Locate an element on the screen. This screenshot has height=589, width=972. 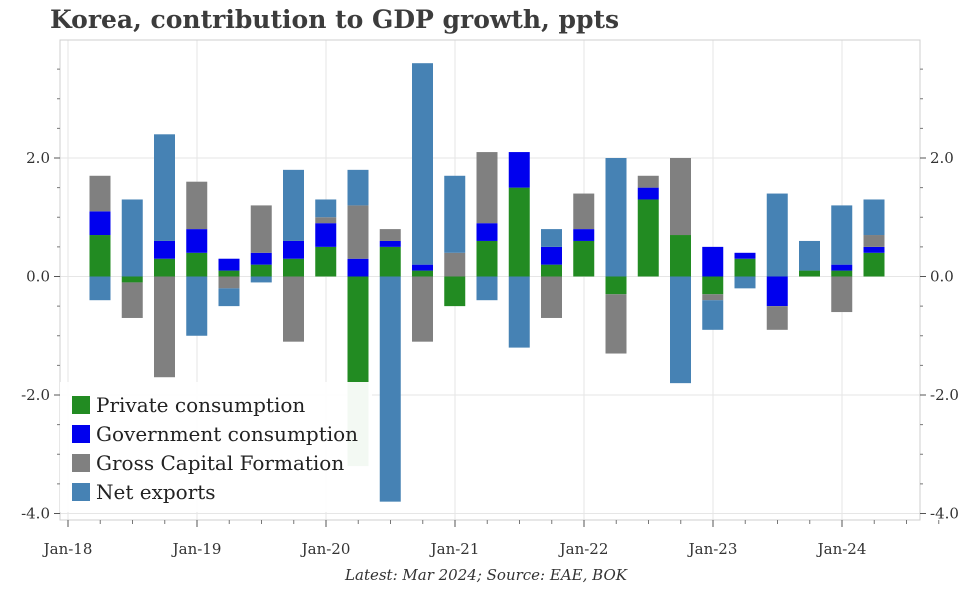
x-tick-label: Jan-21 is located at coordinates (454, 549).